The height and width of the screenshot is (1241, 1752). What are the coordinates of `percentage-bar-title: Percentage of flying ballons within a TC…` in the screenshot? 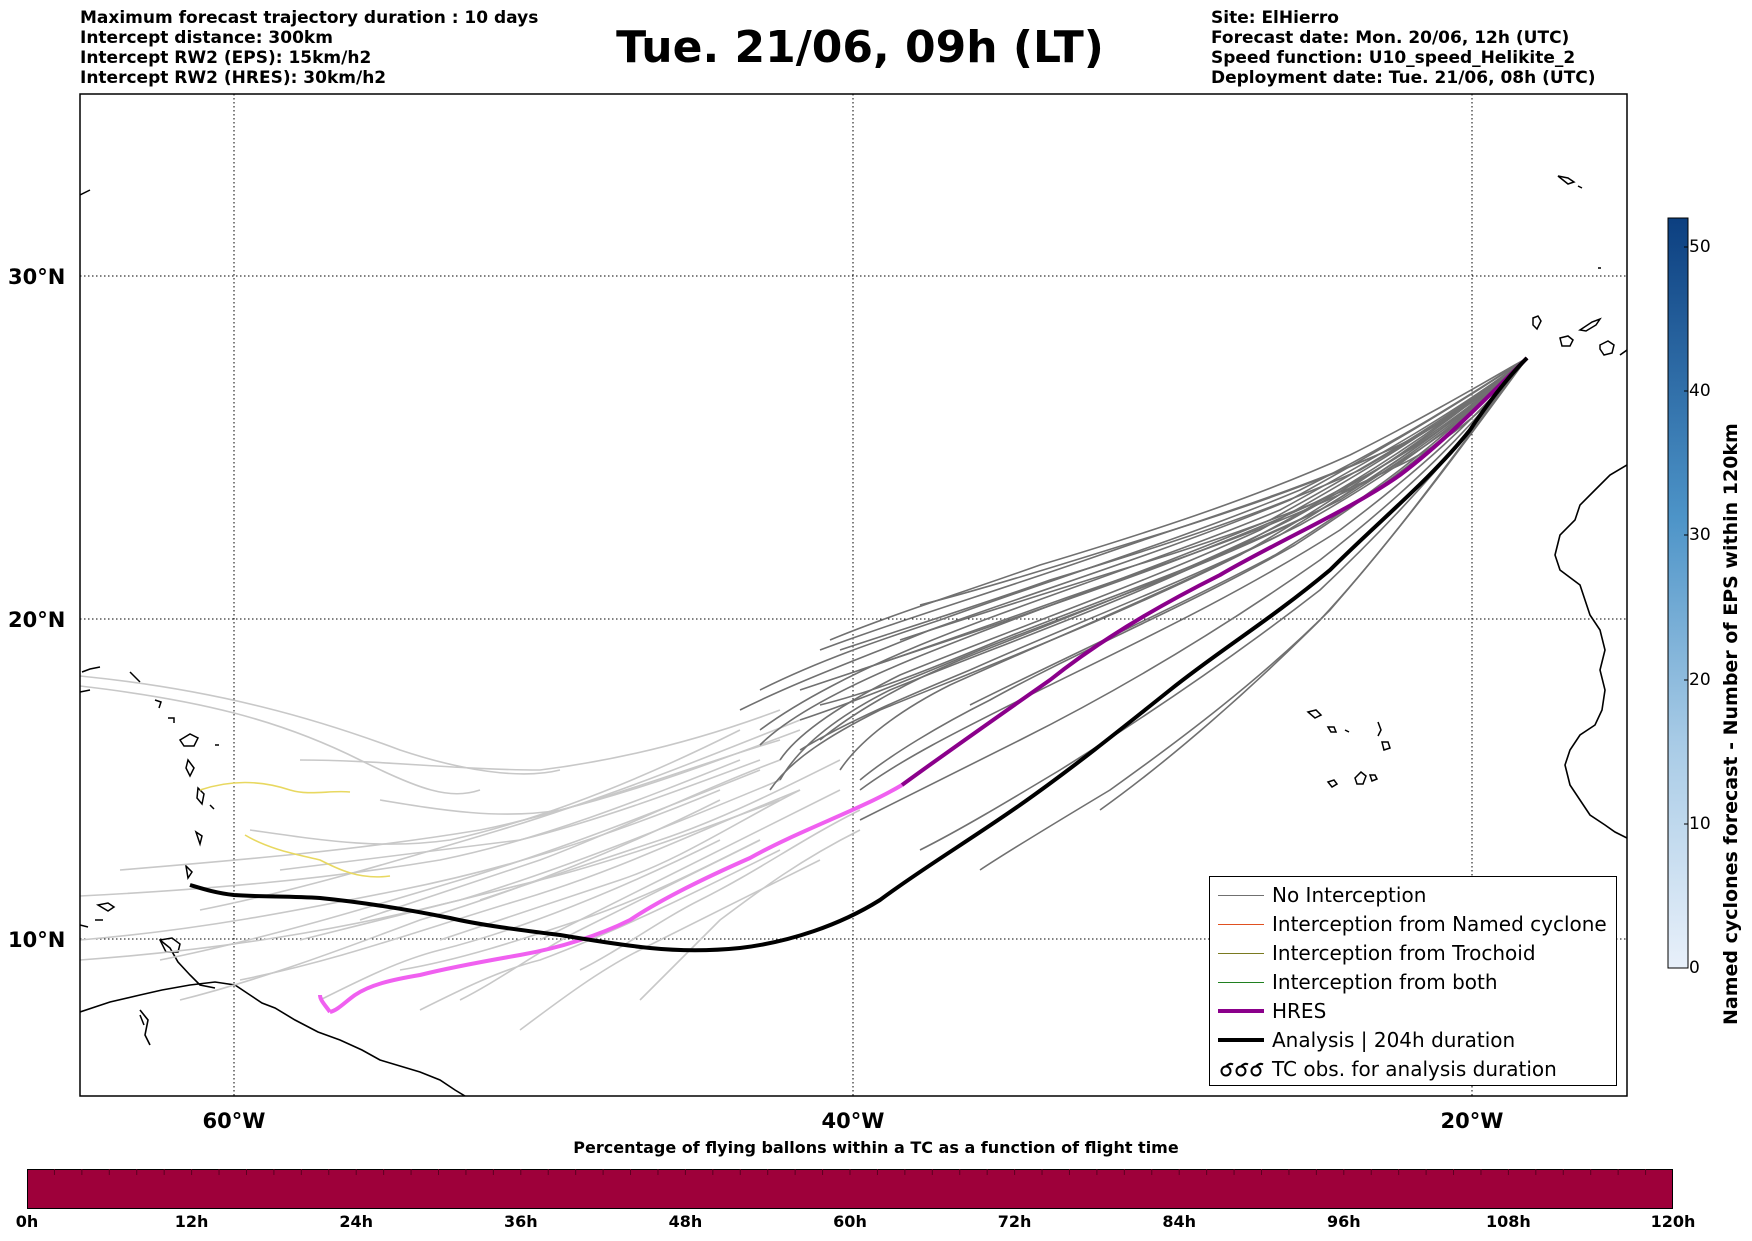 It's located at (876, 1147).